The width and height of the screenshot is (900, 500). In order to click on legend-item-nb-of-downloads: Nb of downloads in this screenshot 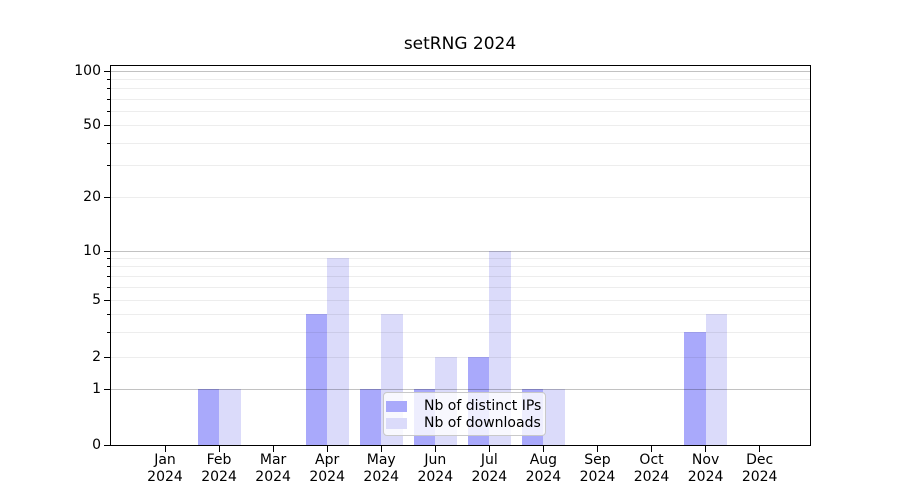, I will do `click(465, 423)`.